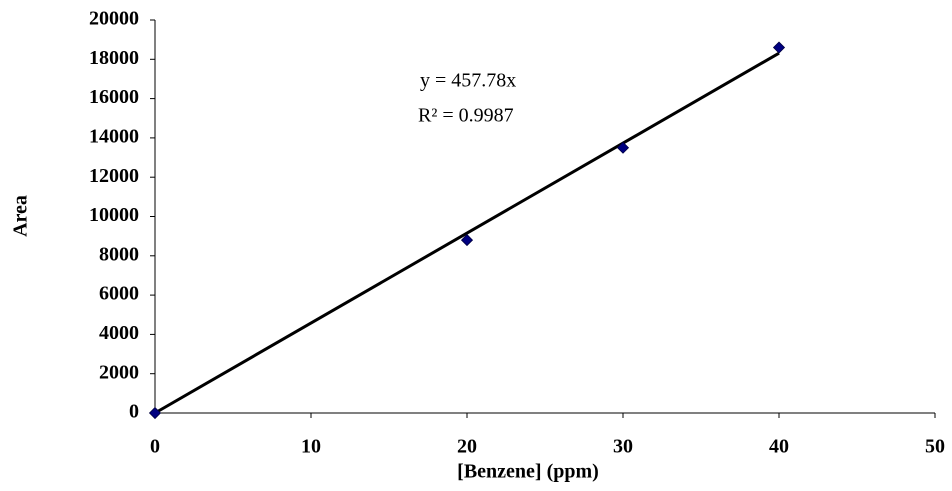  What do you see at coordinates (134, 412) in the screenshot?
I see `y-tick-label: 0` at bounding box center [134, 412].